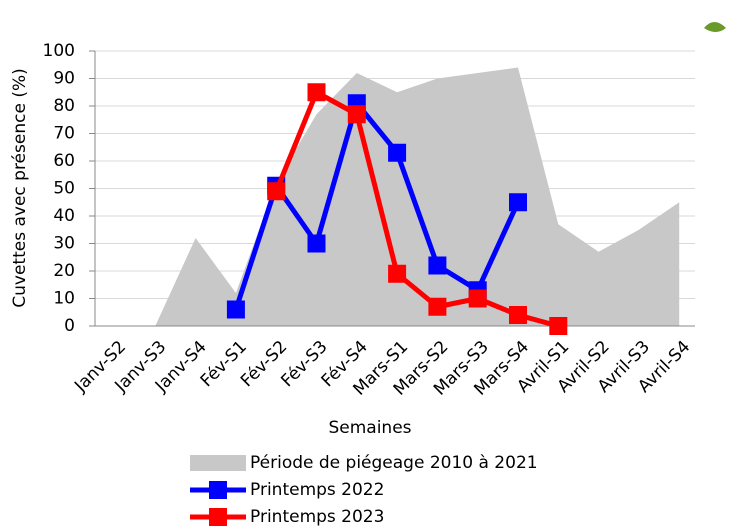  What do you see at coordinates (64, 106) in the screenshot?
I see `y-tick-label: 80` at bounding box center [64, 106].